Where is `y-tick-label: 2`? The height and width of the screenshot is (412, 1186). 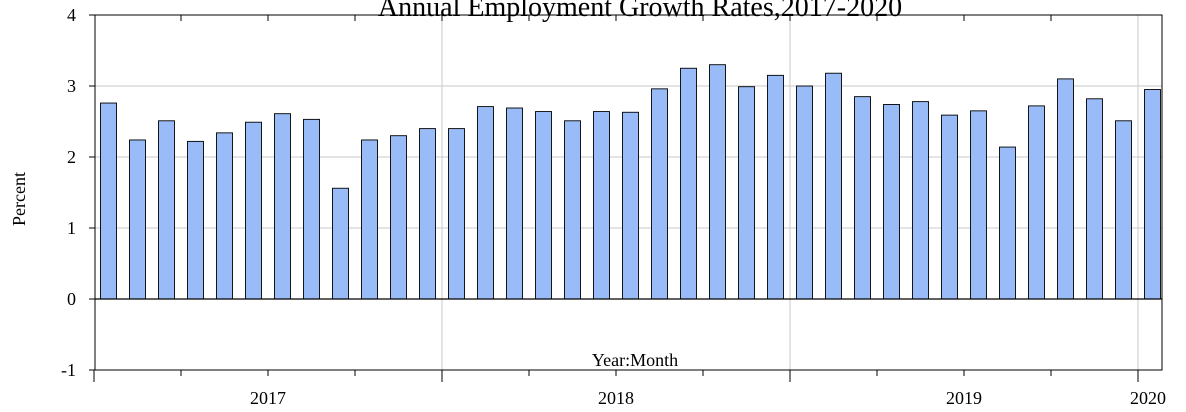 y-tick-label: 2 is located at coordinates (71, 157).